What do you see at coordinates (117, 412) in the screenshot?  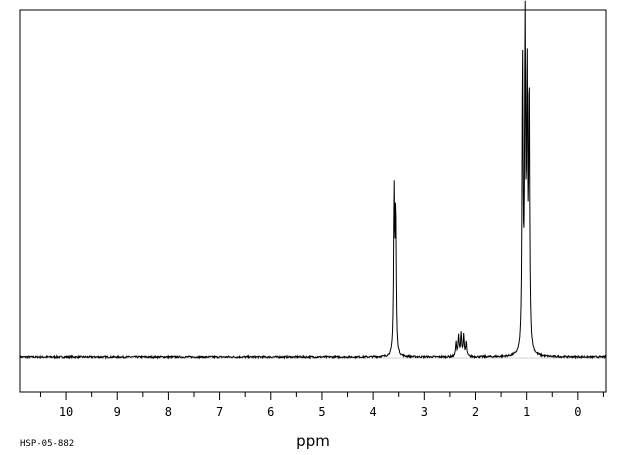 I see `x-tick-label: 9` at bounding box center [117, 412].